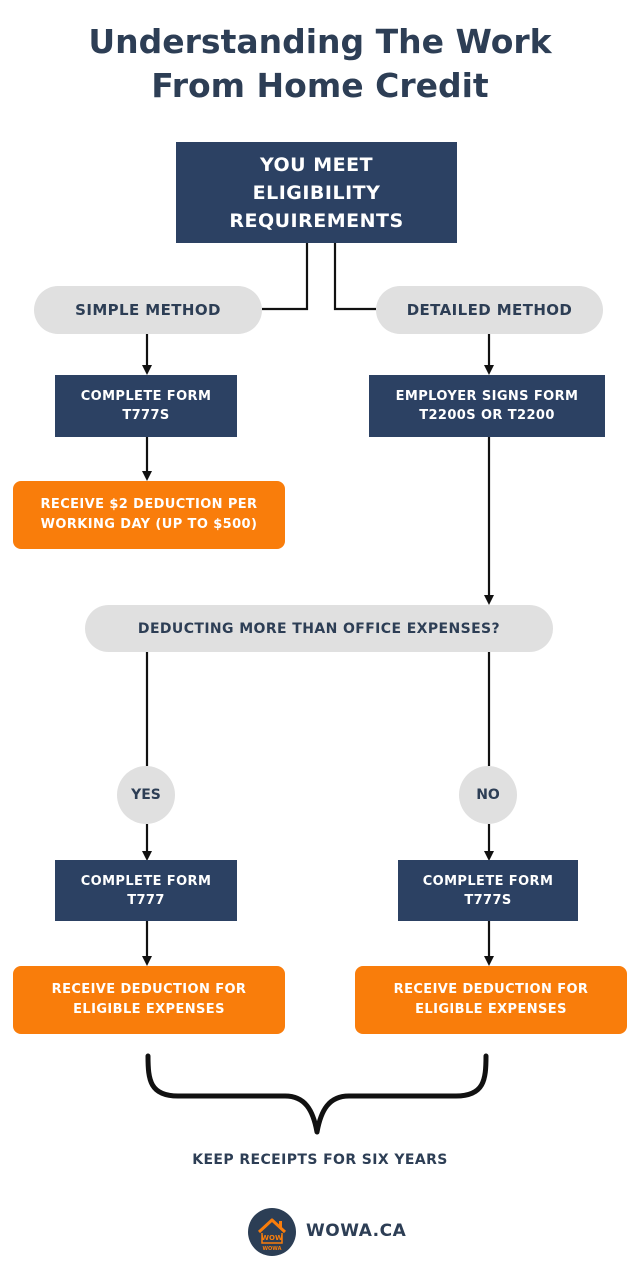 This screenshot has width=640, height=1280. Describe the element at coordinates (320, 85) in the screenshot. I see `title-line-2: From Home Credit` at that location.